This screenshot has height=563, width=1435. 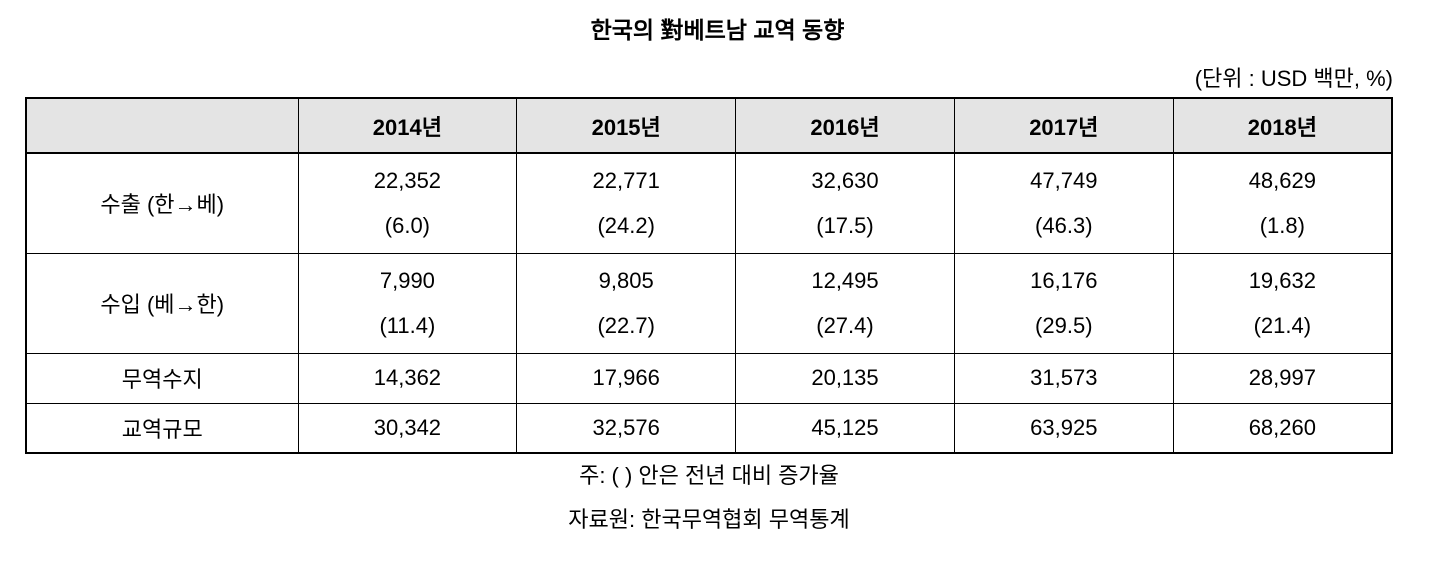 What do you see at coordinates (162, 428) in the screenshot?
I see `row-label-volume: 교역규모` at bounding box center [162, 428].